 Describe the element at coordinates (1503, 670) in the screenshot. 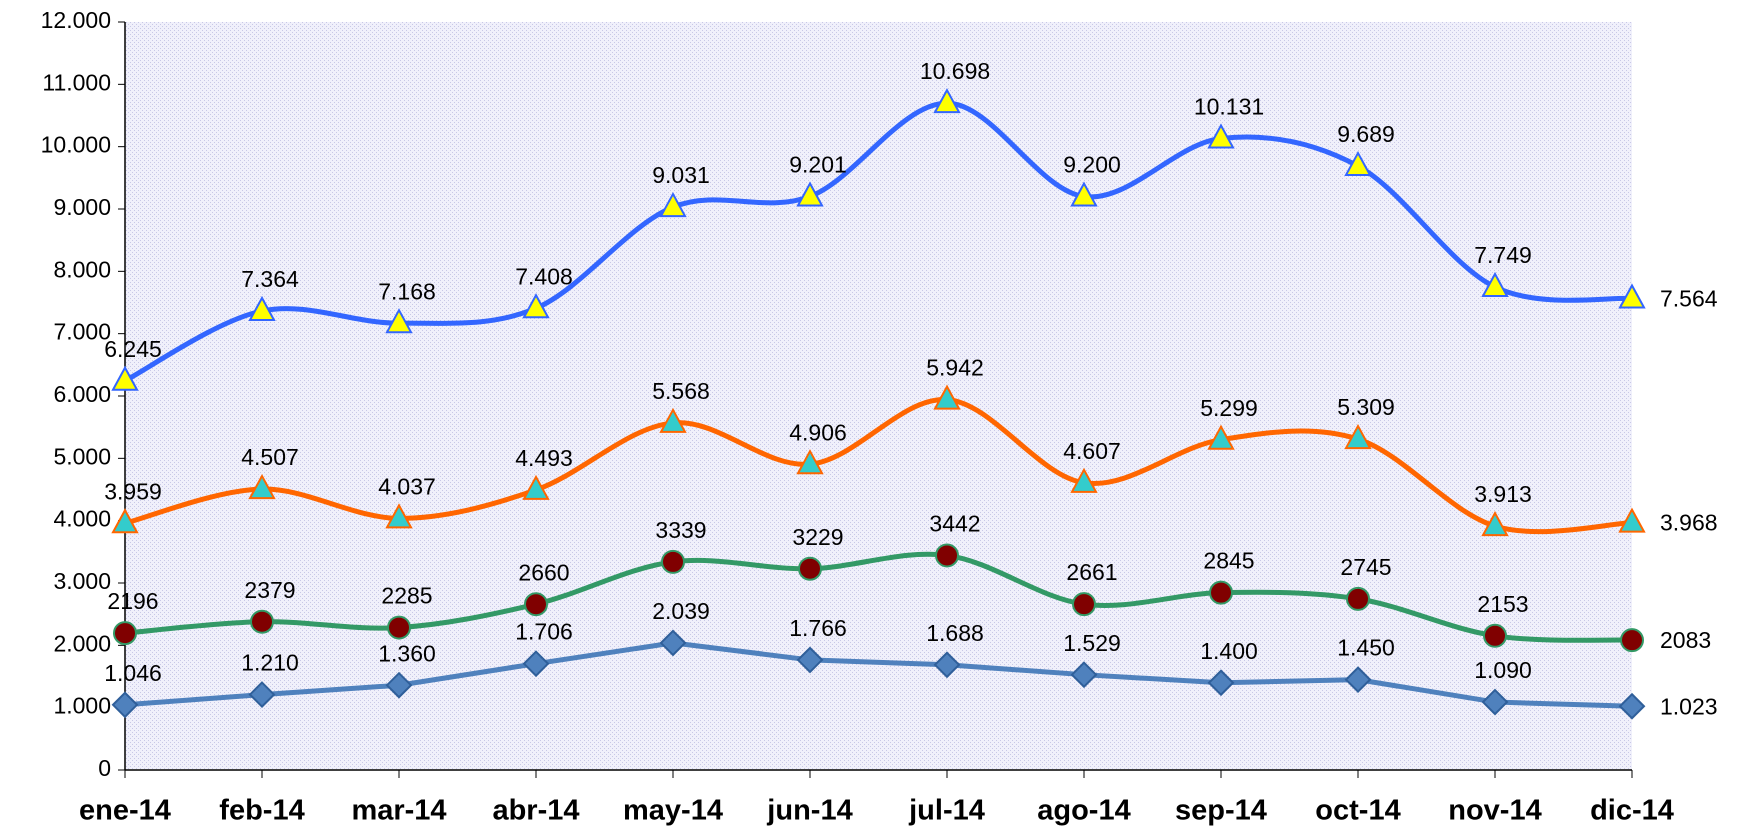

I see `data-label: 1.090` at that location.